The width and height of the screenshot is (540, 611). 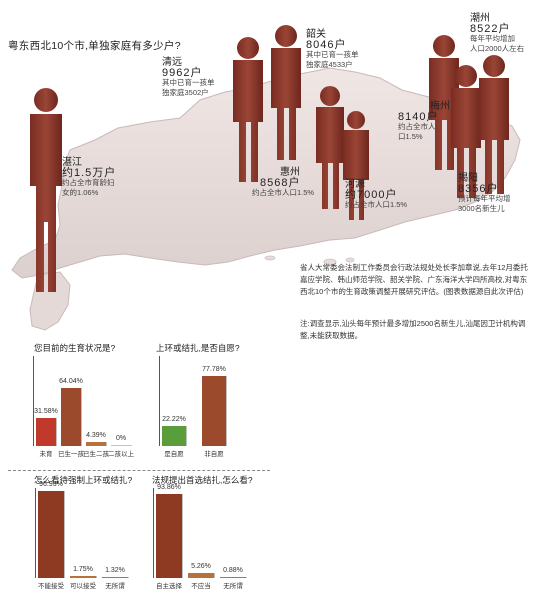 I want to click on bar-category-label: 是自愿, so click(x=174, y=454).